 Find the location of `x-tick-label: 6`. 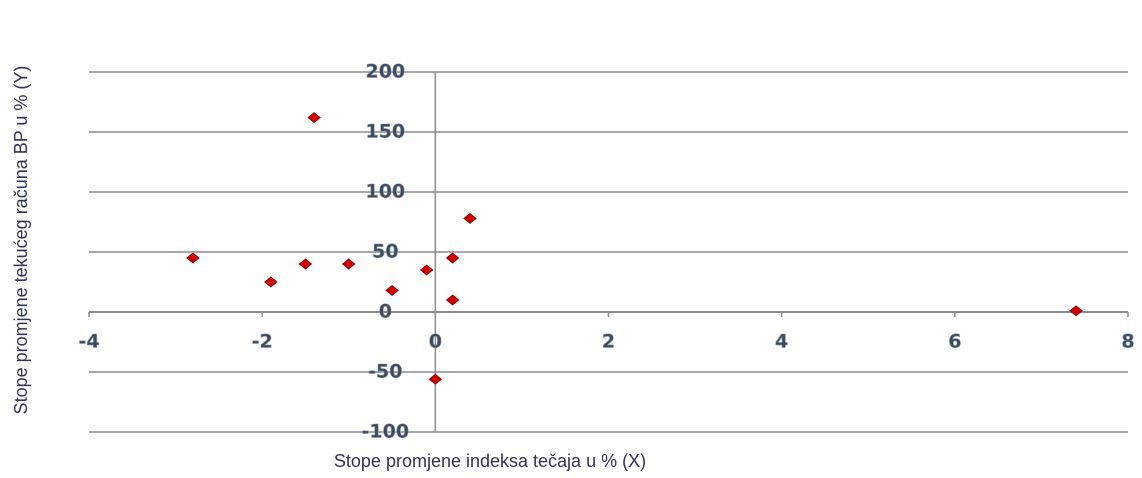

x-tick-label: 6 is located at coordinates (954, 342).